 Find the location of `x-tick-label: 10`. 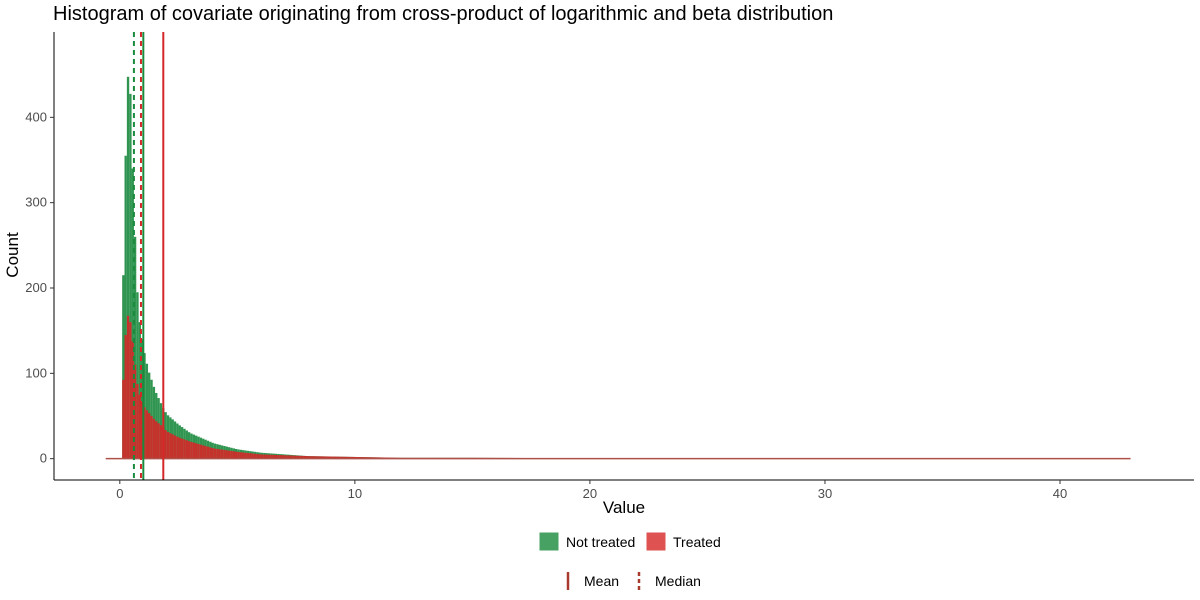

x-tick-label: 10 is located at coordinates (355, 493).